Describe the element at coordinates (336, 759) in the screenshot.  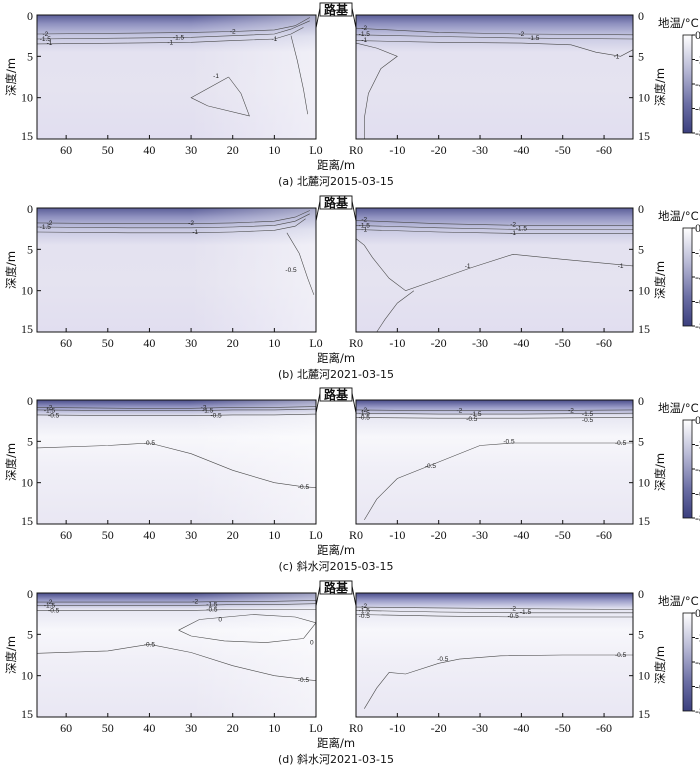
I see `panel-caption: (d) 斜水河2021-03-15` at that location.